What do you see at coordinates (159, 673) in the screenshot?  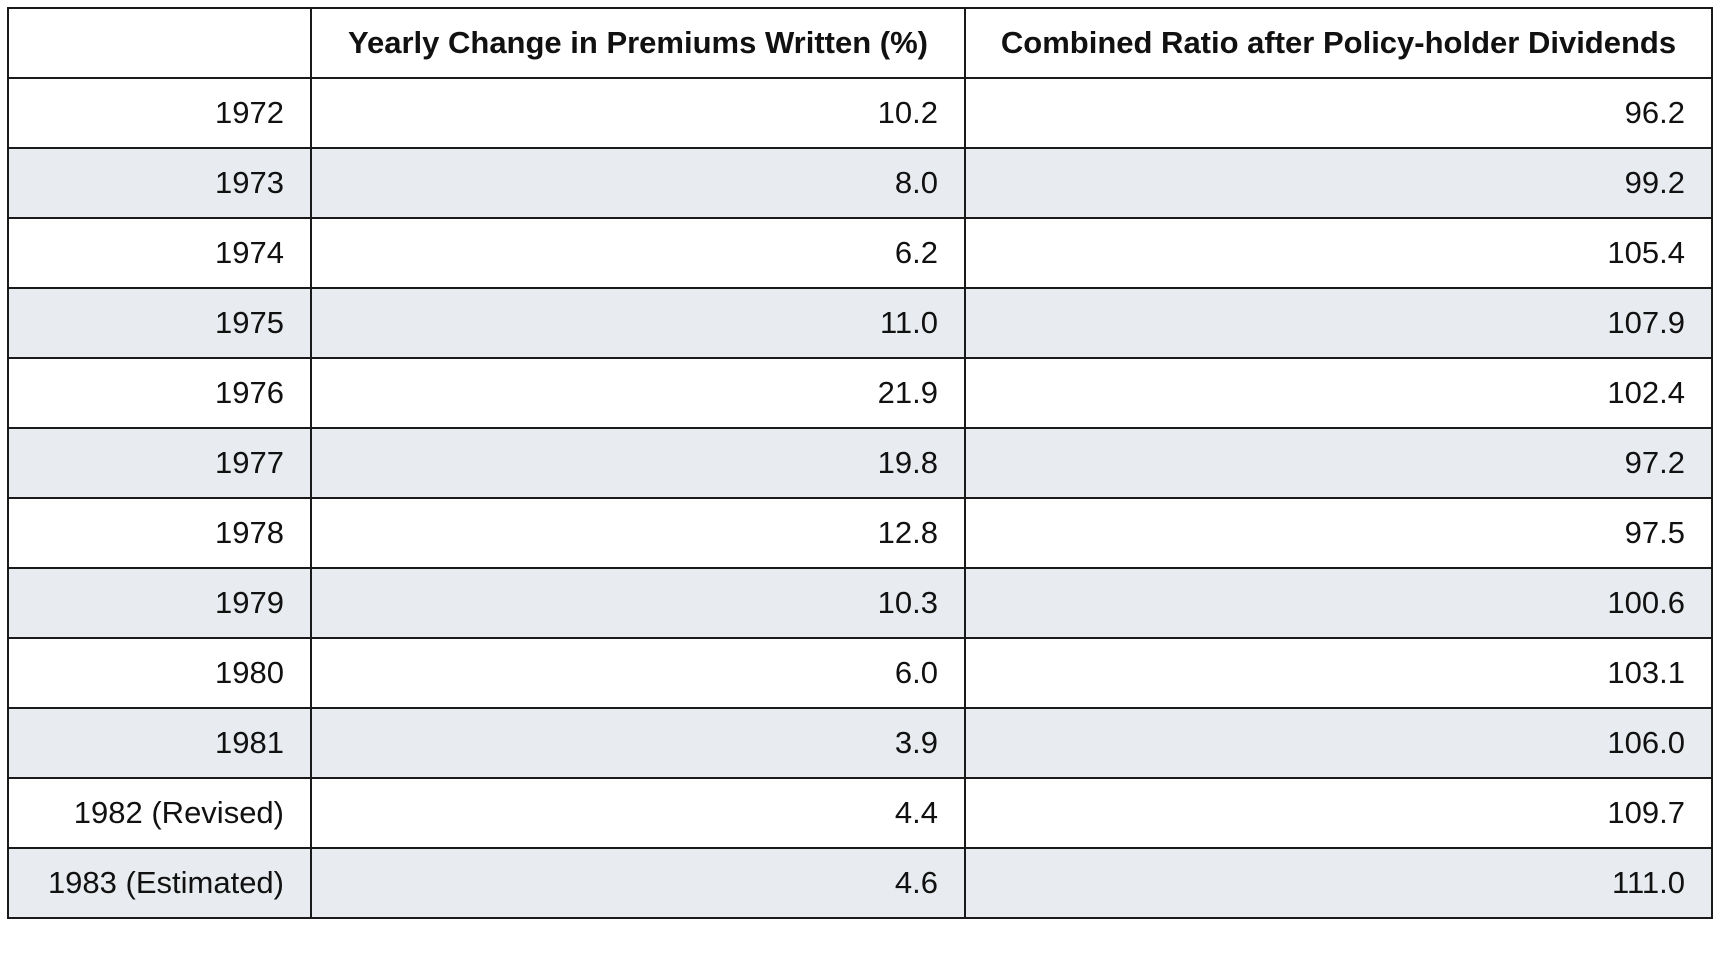 I see `year-cell: 1980` at bounding box center [159, 673].